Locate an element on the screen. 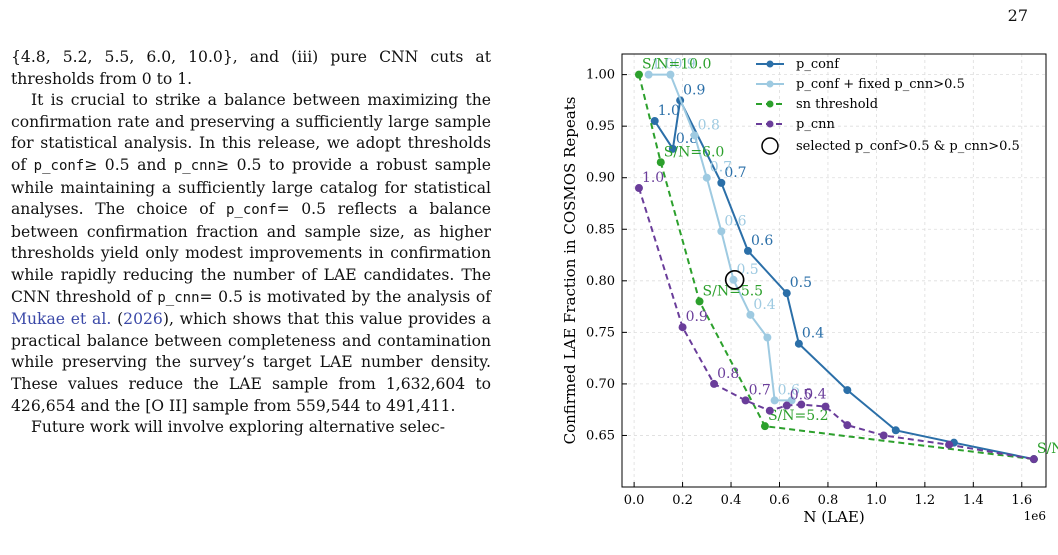  citation-link: Mukae et al. is located at coordinates (61, 319).